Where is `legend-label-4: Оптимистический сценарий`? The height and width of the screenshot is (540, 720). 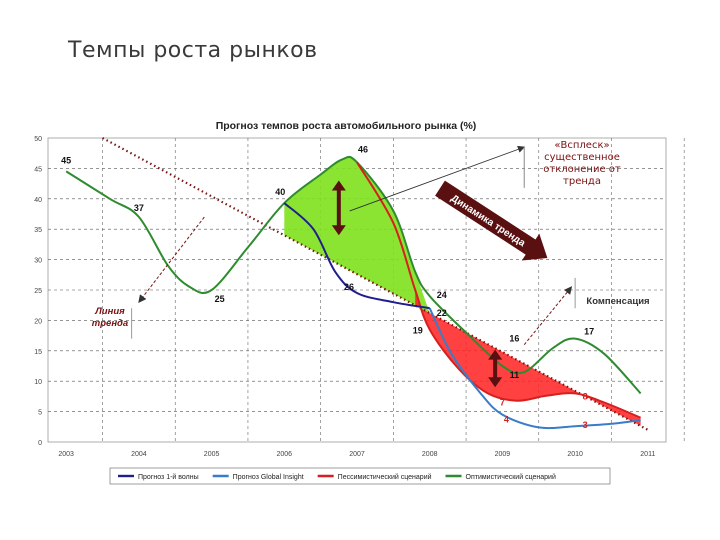
legend-label-4: Оптимистический сценарий is located at coordinates (511, 477).